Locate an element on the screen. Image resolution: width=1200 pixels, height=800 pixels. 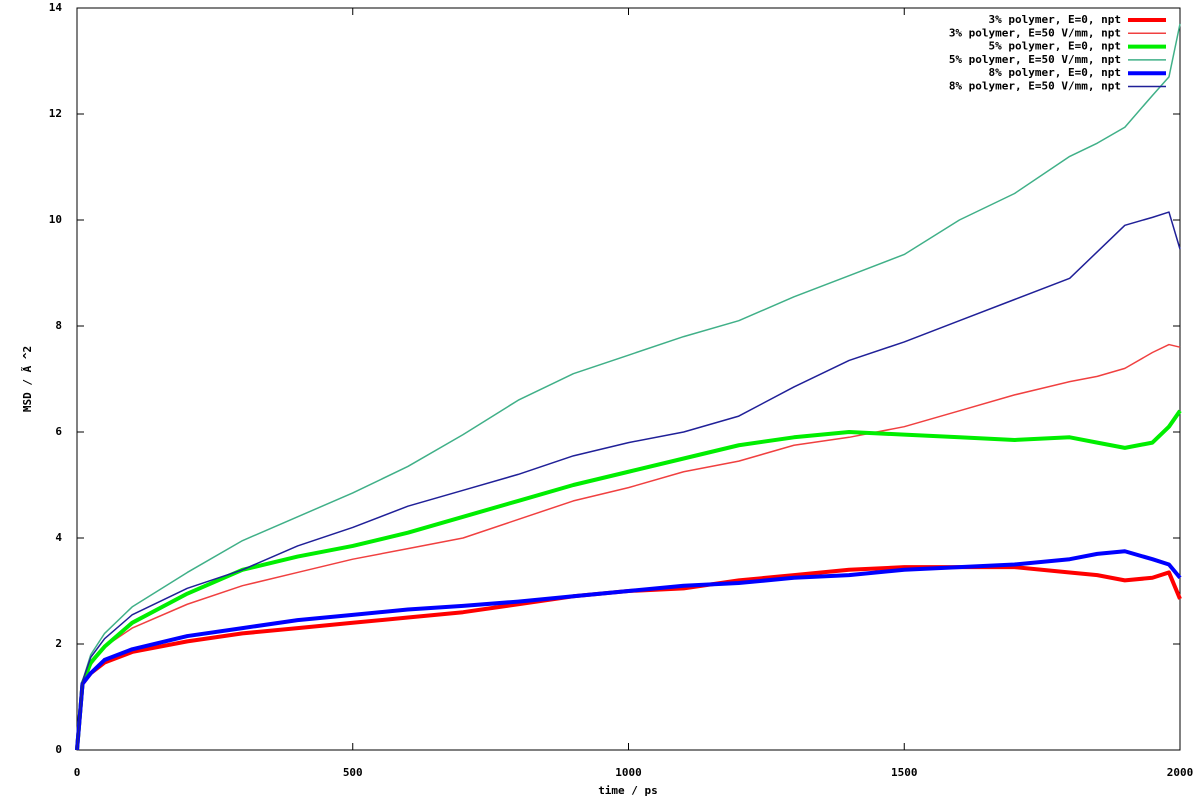
x-tick-label: 0 is located at coordinates (77, 772).